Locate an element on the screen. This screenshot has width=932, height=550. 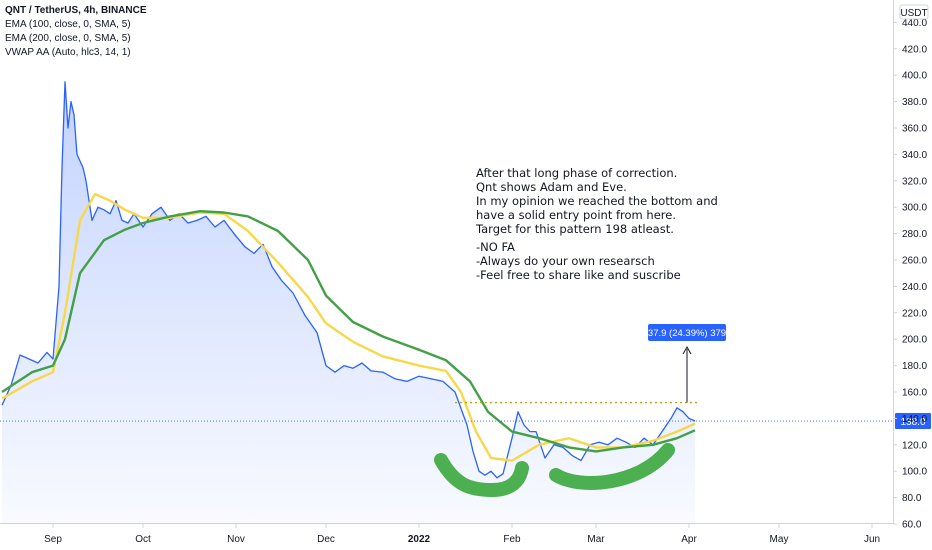
note-line: -NO FA is located at coordinates (495, 247).